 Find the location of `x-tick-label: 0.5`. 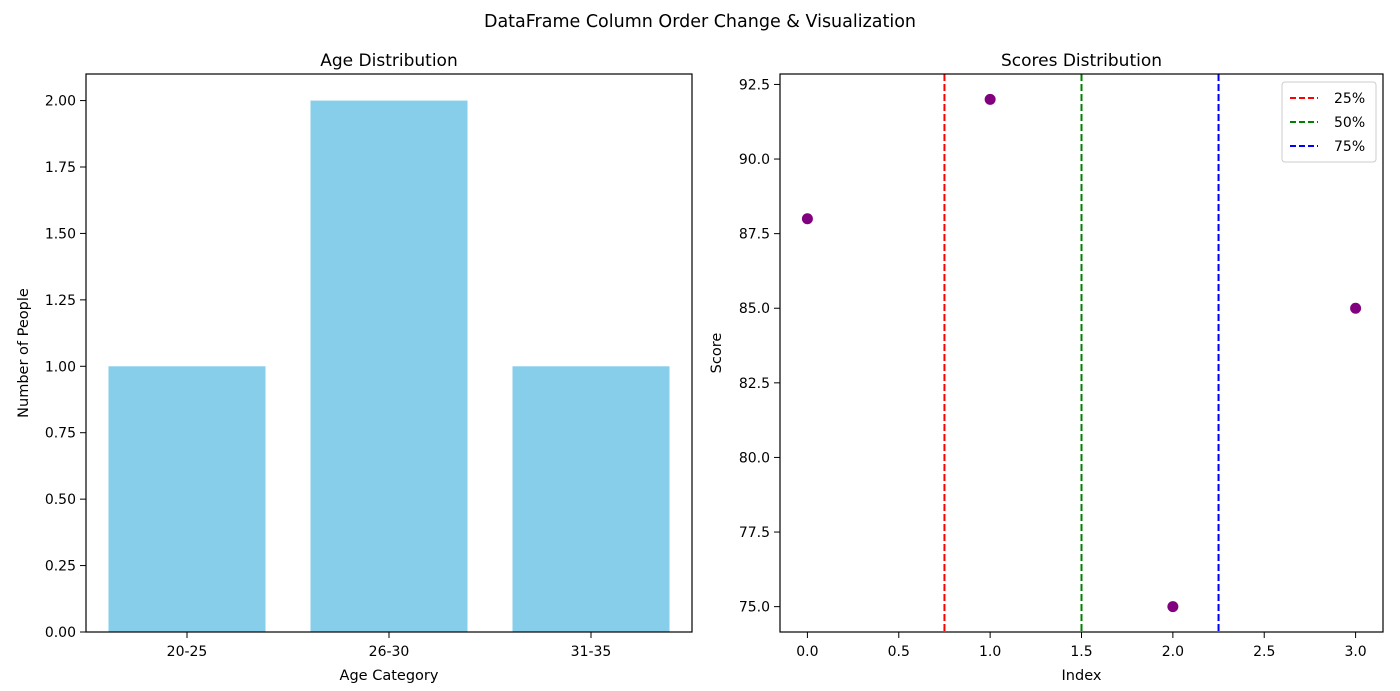

x-tick-label: 0.5 is located at coordinates (899, 652).